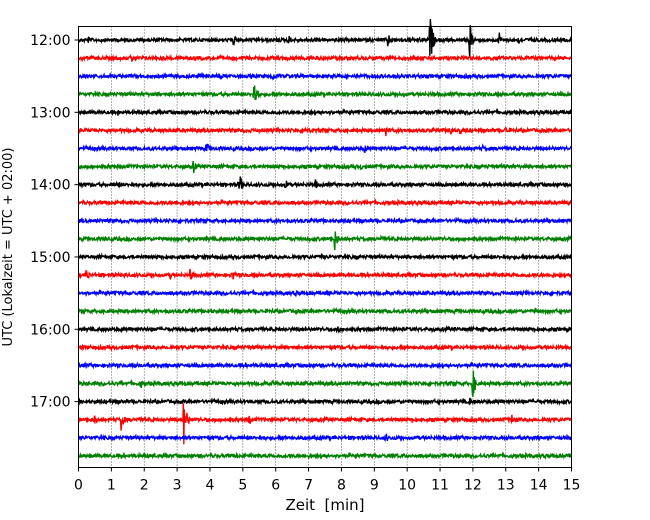 Image resolution: width=650 pixels, height=520 pixels. I want to click on y-tick-label: 13:00, so click(50, 113).